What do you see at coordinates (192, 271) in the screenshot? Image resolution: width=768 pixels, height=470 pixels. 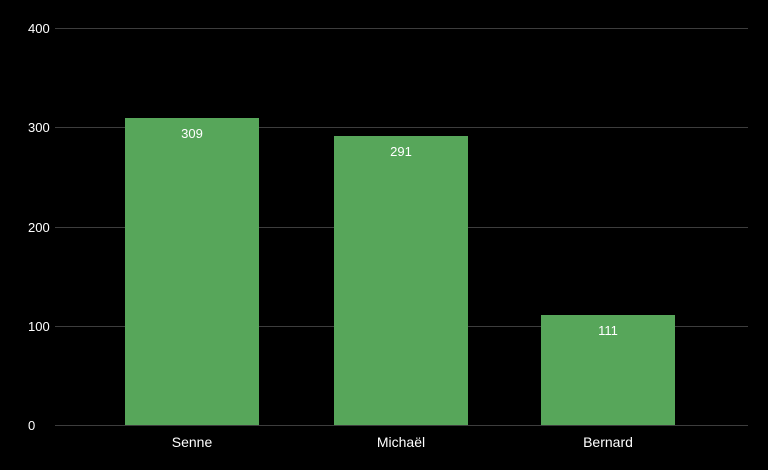 I see `bar-senne: 309` at bounding box center [192, 271].